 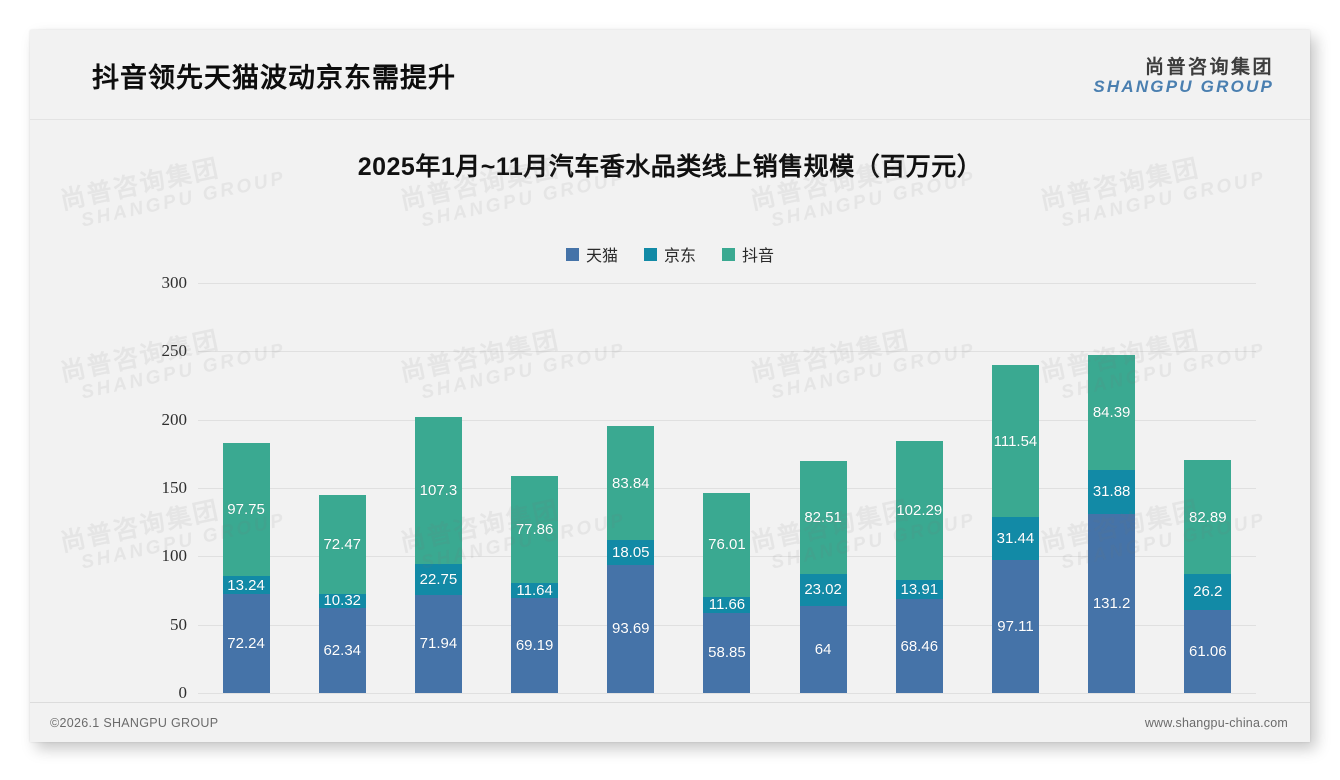 I want to click on legend-item-天猫: 天猫, so click(x=591, y=254).